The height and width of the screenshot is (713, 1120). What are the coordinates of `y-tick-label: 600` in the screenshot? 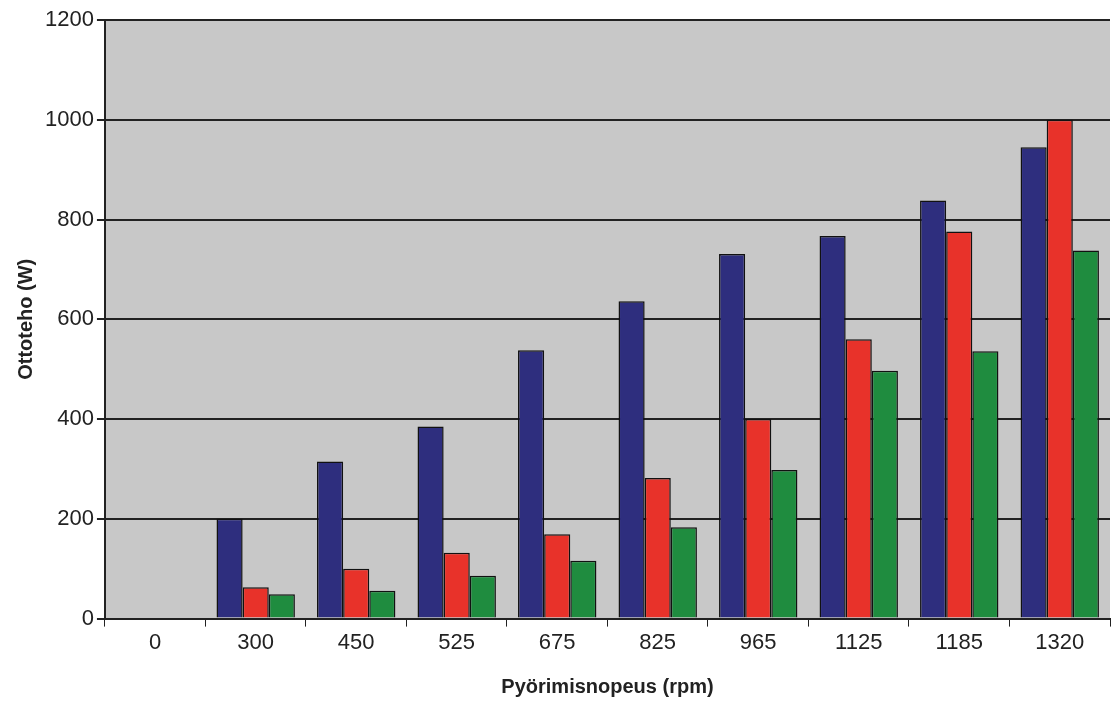 It's located at (75, 318).